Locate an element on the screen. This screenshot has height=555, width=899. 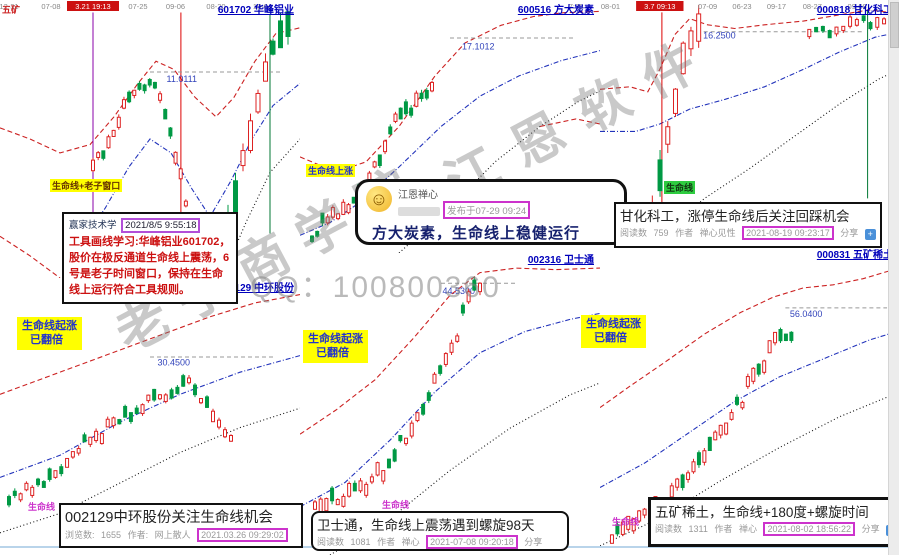
reads-count: 1081 is located at coordinates (360, 542).